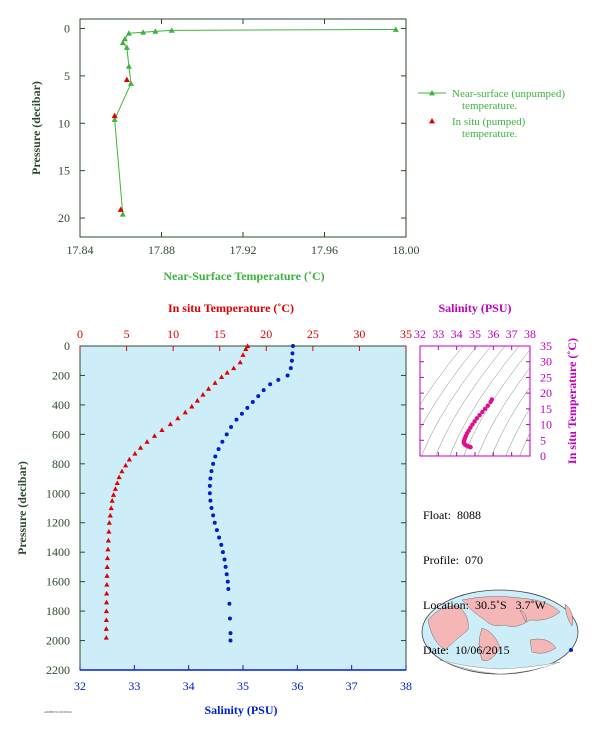  Describe the element at coordinates (324, 250) in the screenshot. I see `x-tick-label: 17.96` at that location.